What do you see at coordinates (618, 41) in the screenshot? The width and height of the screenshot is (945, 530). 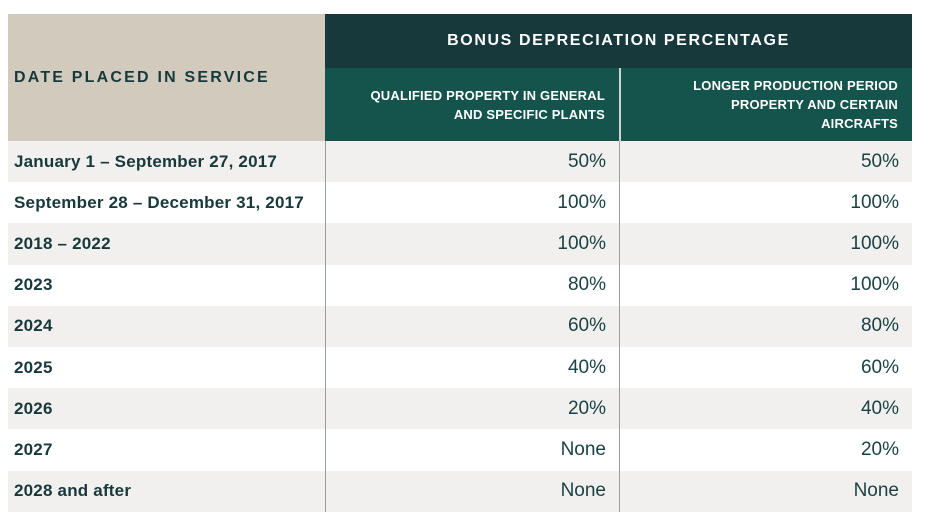 I see `group-title: BONUS DEPRECIATION PERCENTAGE` at bounding box center [618, 41].